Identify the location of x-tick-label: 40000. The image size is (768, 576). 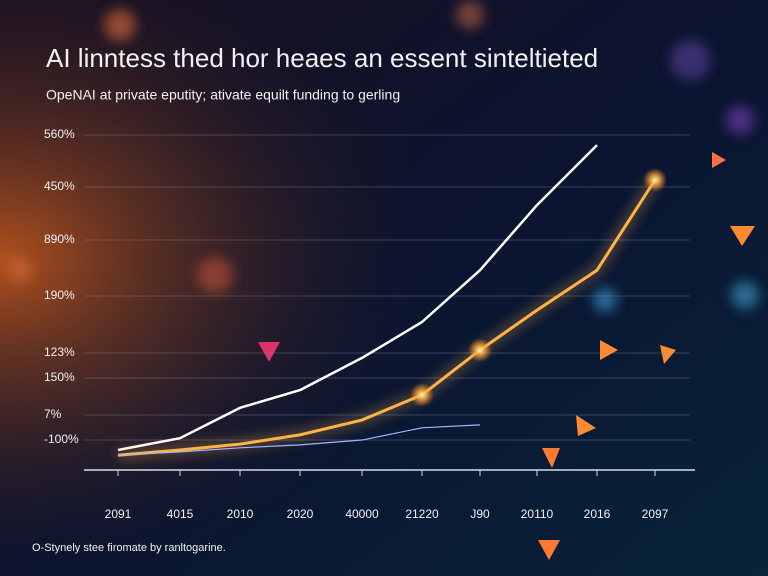
(362, 514).